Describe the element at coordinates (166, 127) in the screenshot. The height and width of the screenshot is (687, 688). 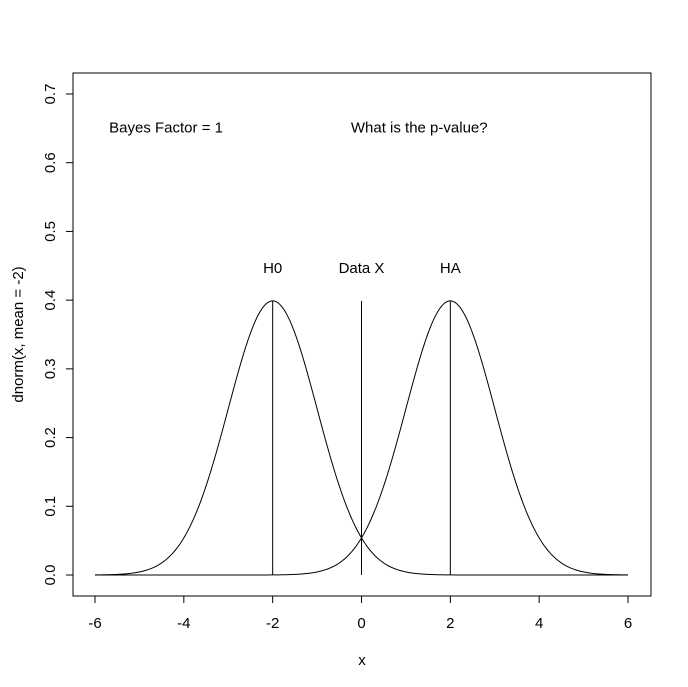
I see `annotation-bayes-factor: Bayes Factor = 1` at that location.